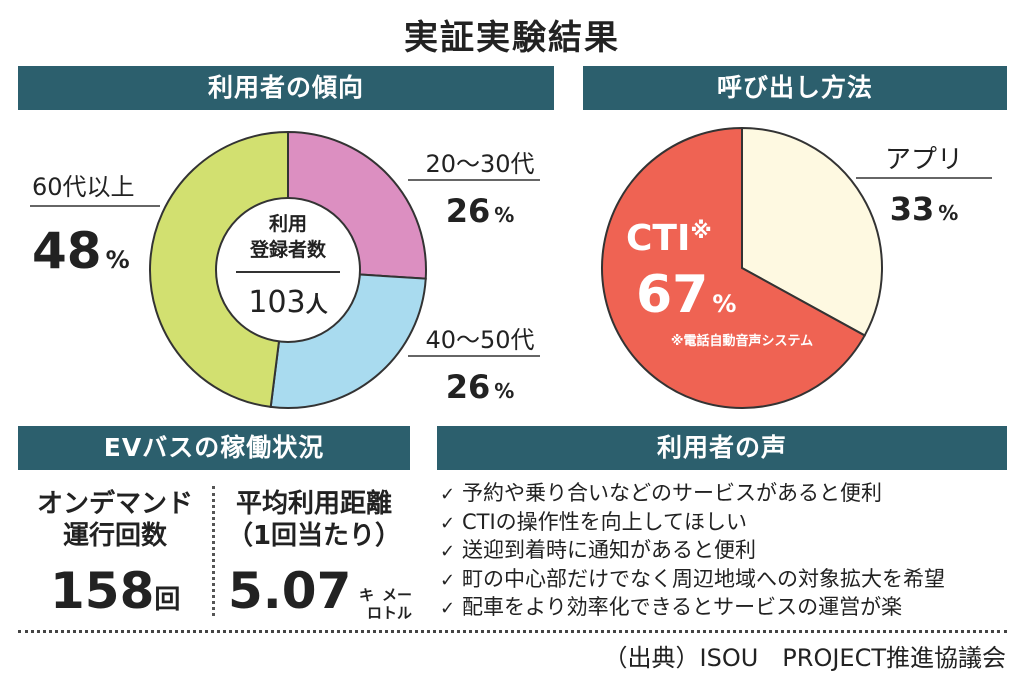 The width and height of the screenshot is (1024, 683). I want to click on list-item: ✓ 予約や乗り合いなどのサービスがあると便利, so click(730, 494).